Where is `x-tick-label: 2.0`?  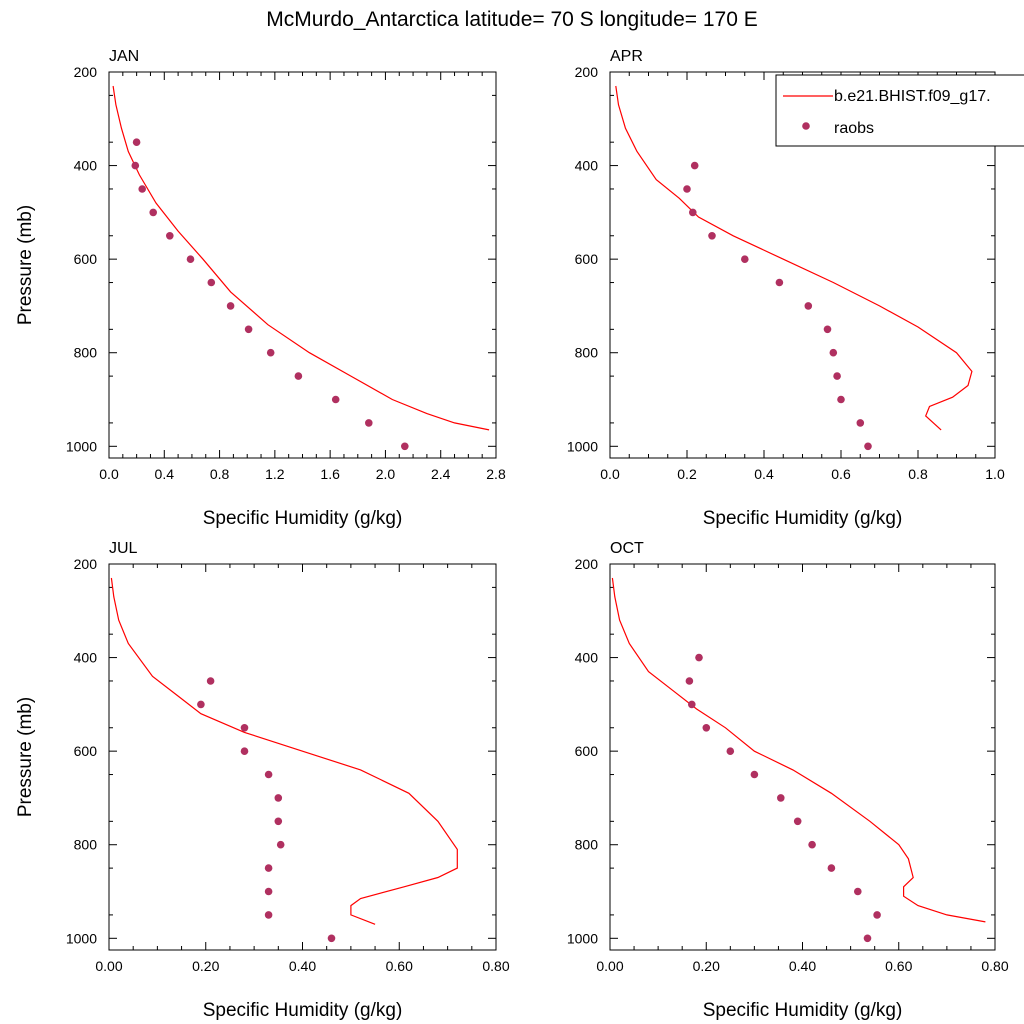 x-tick-label: 2.0 is located at coordinates (386, 474).